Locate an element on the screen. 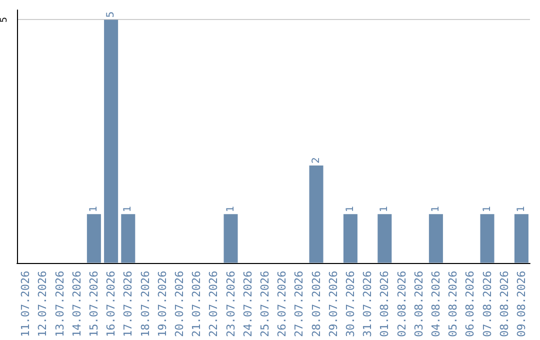 Image resolution: width=540 pixels, height=340 pixels. x-tick-label: 16.07.2026 is located at coordinates (111, 304).